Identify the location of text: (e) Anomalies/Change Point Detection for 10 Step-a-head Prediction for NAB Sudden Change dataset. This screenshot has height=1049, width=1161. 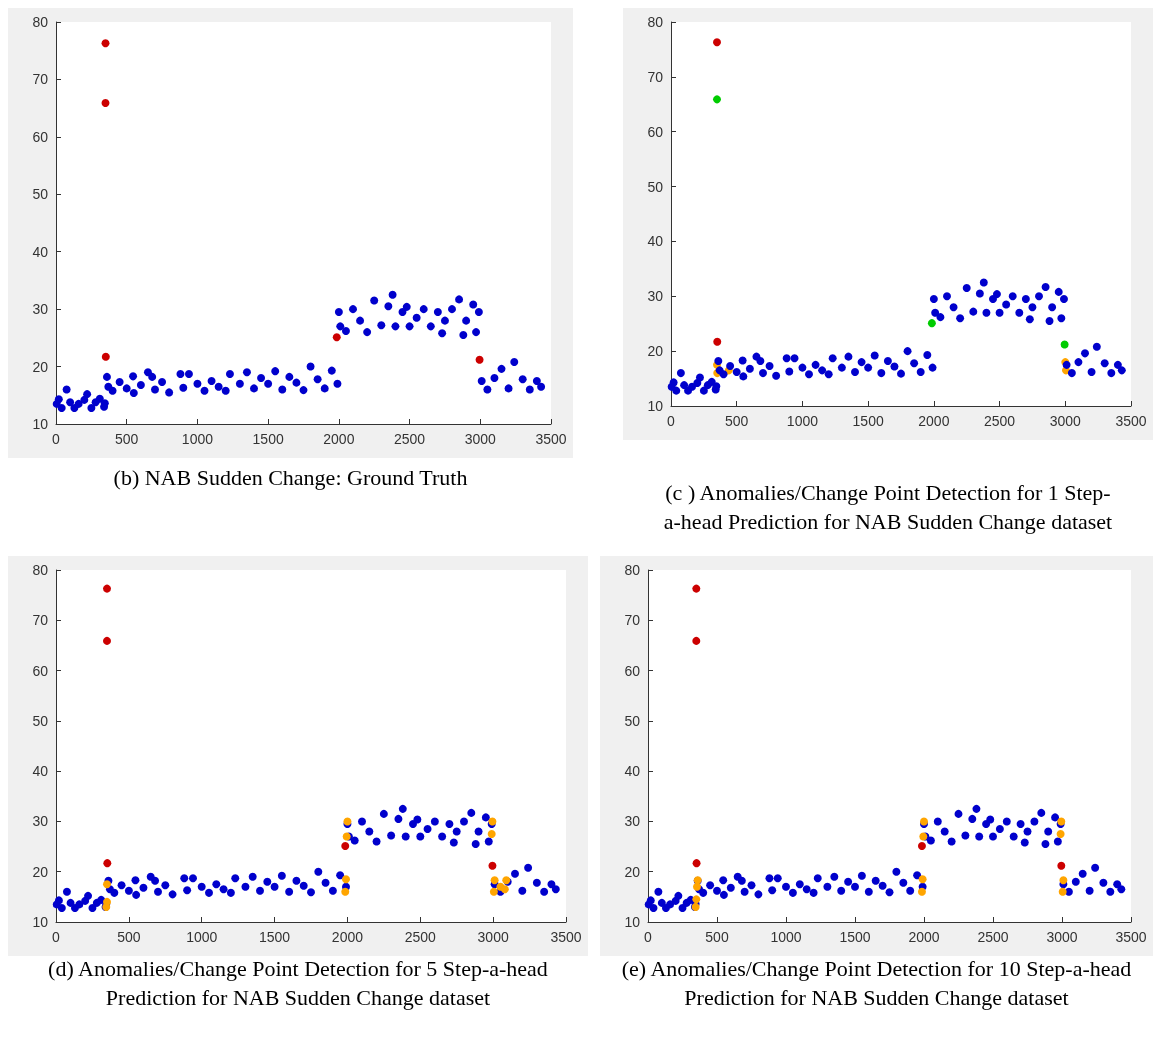
(876, 983).